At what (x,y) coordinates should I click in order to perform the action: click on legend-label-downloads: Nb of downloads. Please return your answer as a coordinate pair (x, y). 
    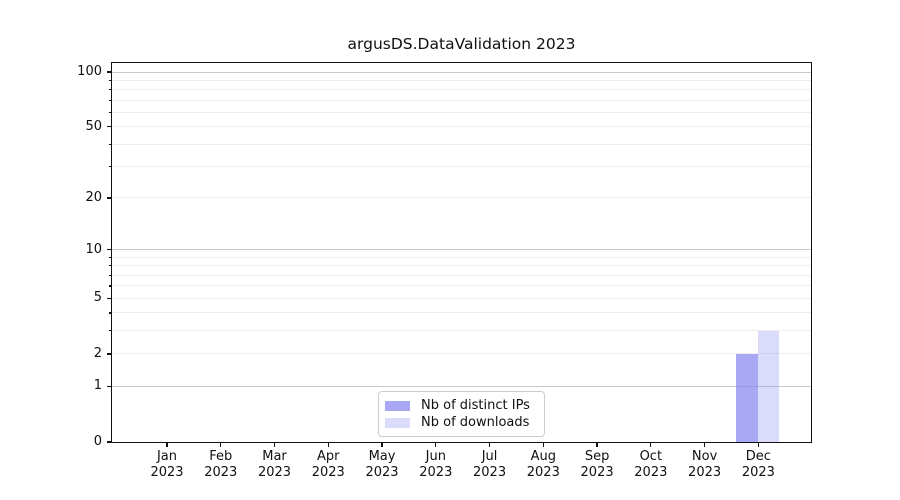
    Looking at the image, I should click on (475, 422).